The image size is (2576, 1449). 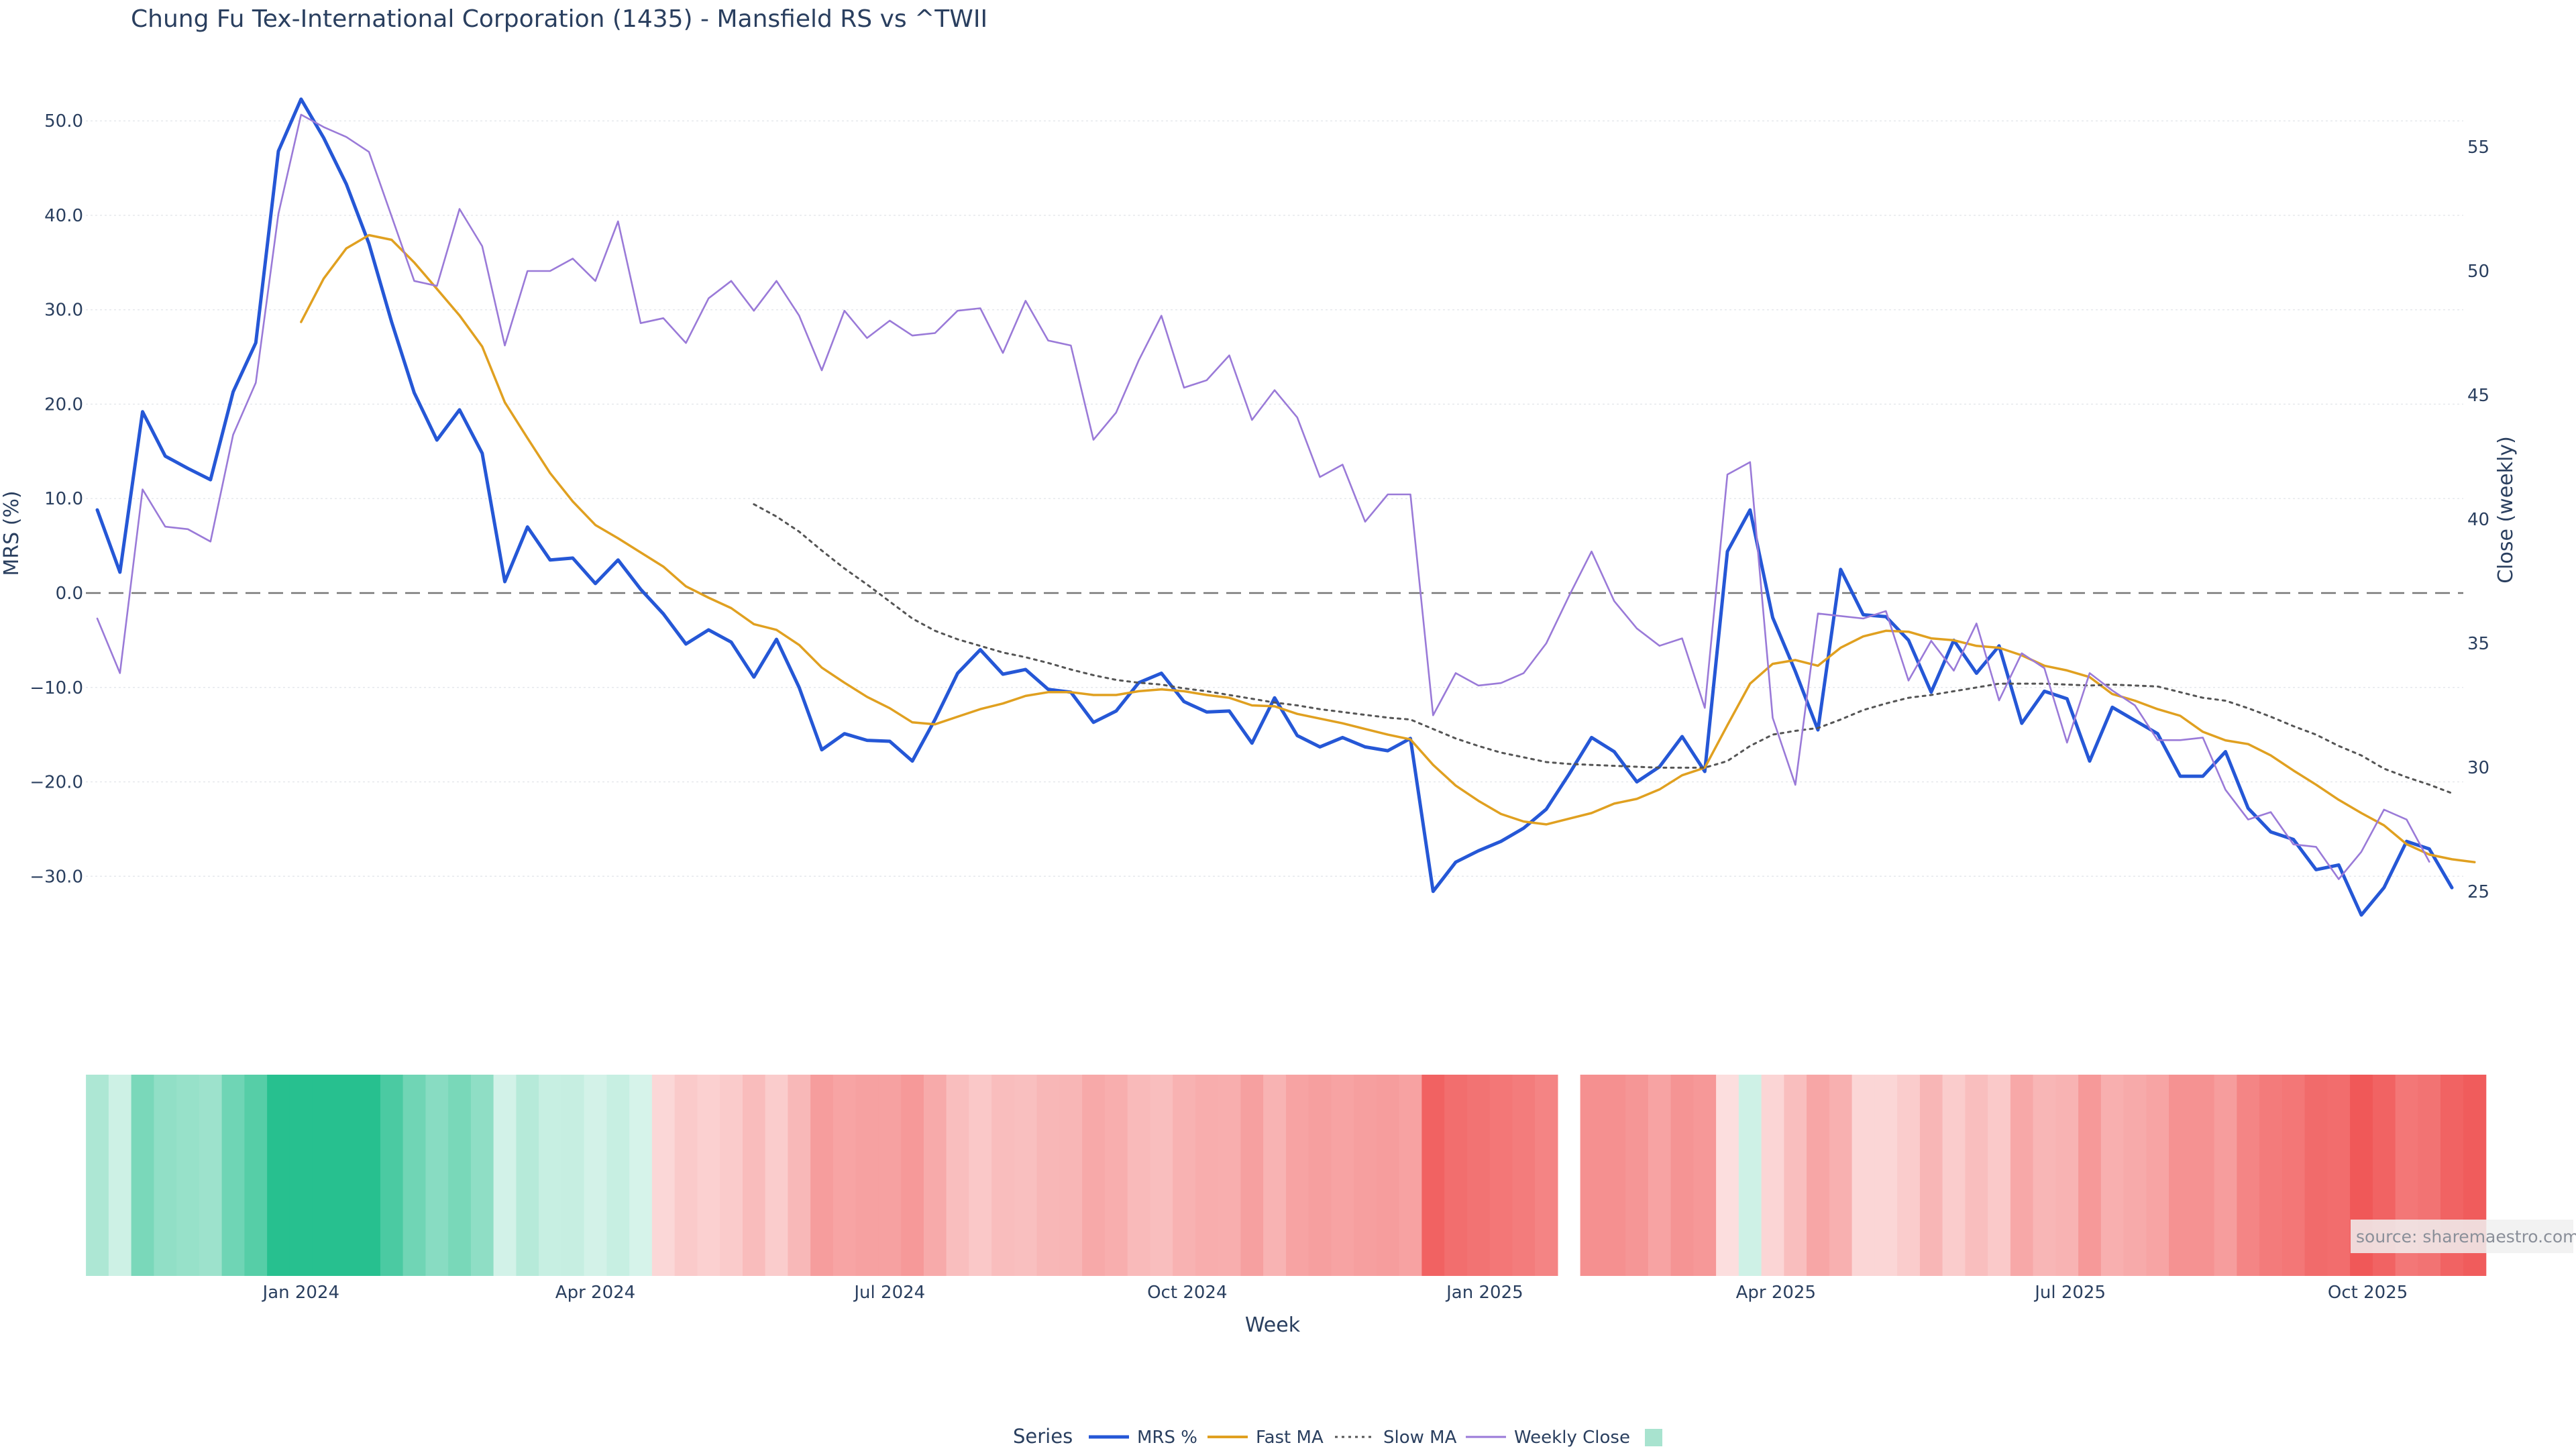 I want to click on x-tick-label-3: Oct 2024, so click(x=1187, y=1293).